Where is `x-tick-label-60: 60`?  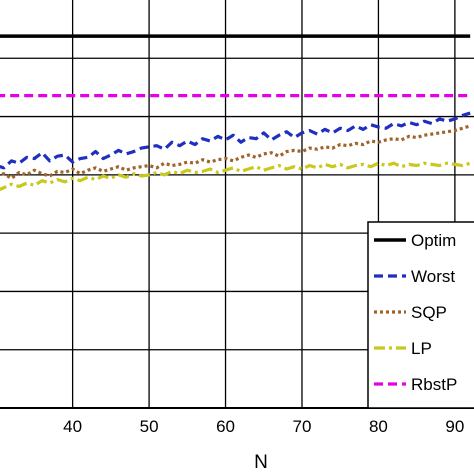 x-tick-label-60: 60 is located at coordinates (225, 426).